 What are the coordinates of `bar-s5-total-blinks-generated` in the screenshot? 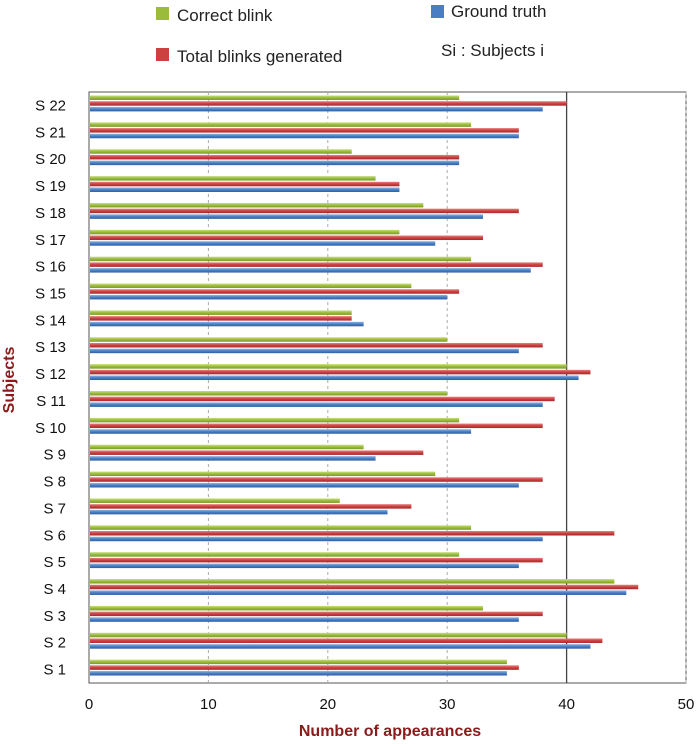 It's located at (316, 560).